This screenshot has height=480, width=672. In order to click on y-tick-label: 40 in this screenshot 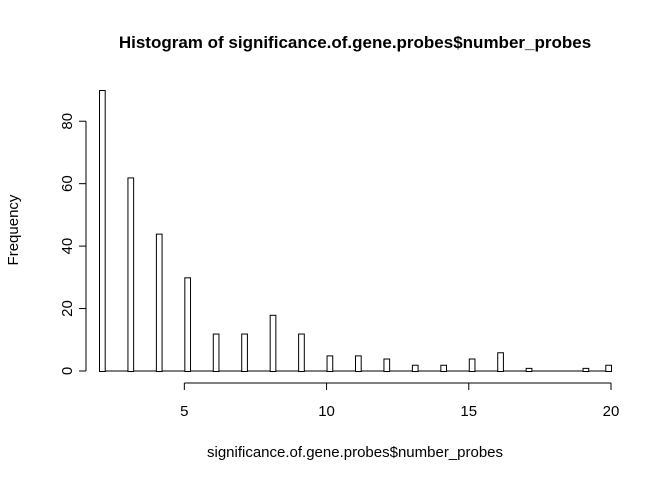, I will do `click(67, 246)`.